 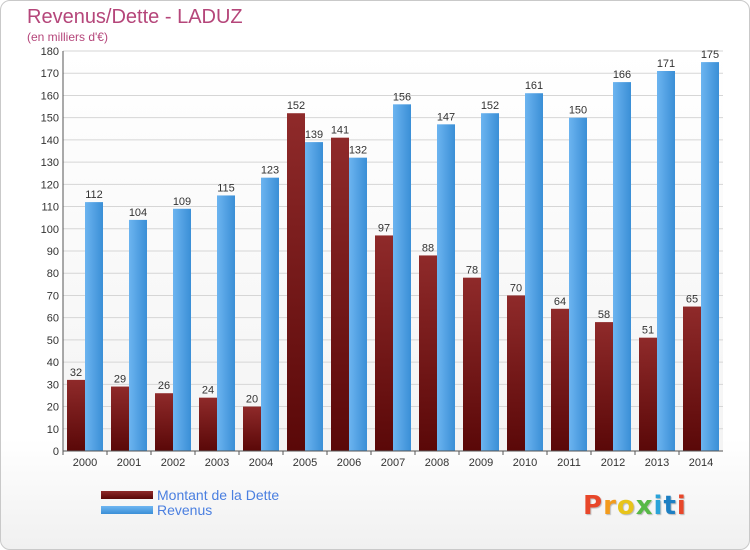 What do you see at coordinates (340, 131) in the screenshot?
I see `data-label-debt: 141` at bounding box center [340, 131].